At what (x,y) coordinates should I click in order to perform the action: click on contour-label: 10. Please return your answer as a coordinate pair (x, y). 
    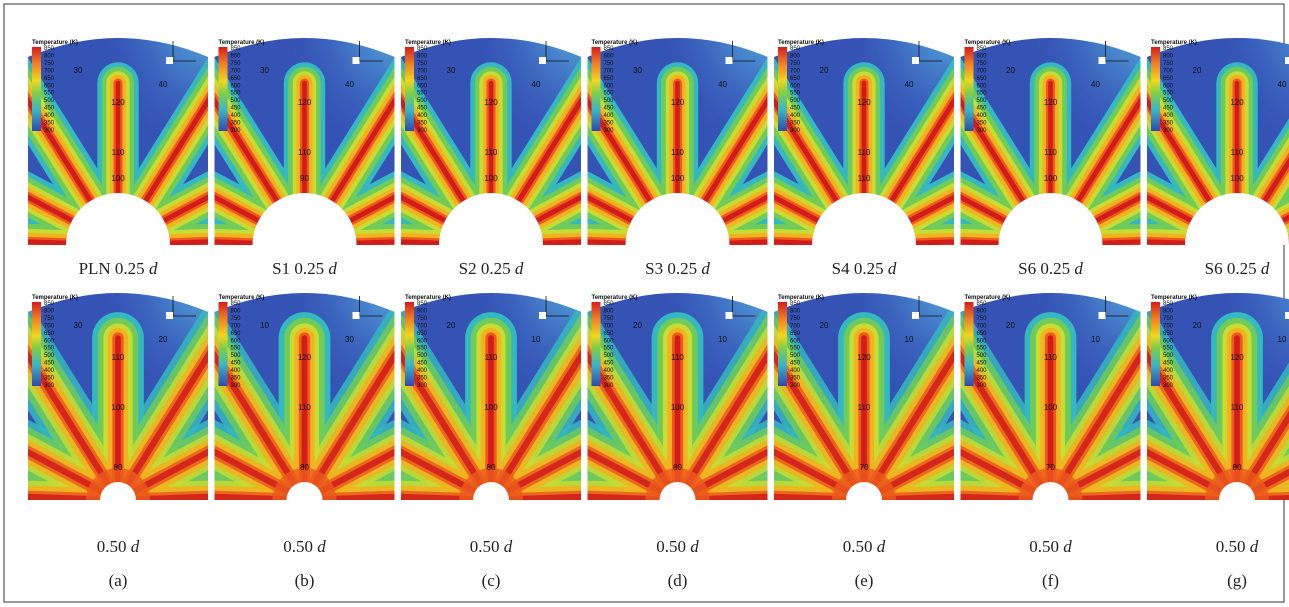
    Looking at the image, I should click on (1095, 339).